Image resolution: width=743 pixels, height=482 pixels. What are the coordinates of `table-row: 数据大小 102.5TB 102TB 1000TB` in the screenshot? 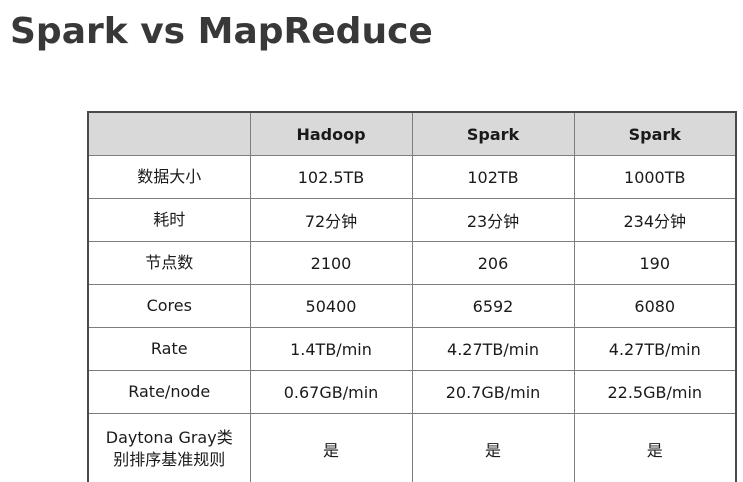 It's located at (412, 177).